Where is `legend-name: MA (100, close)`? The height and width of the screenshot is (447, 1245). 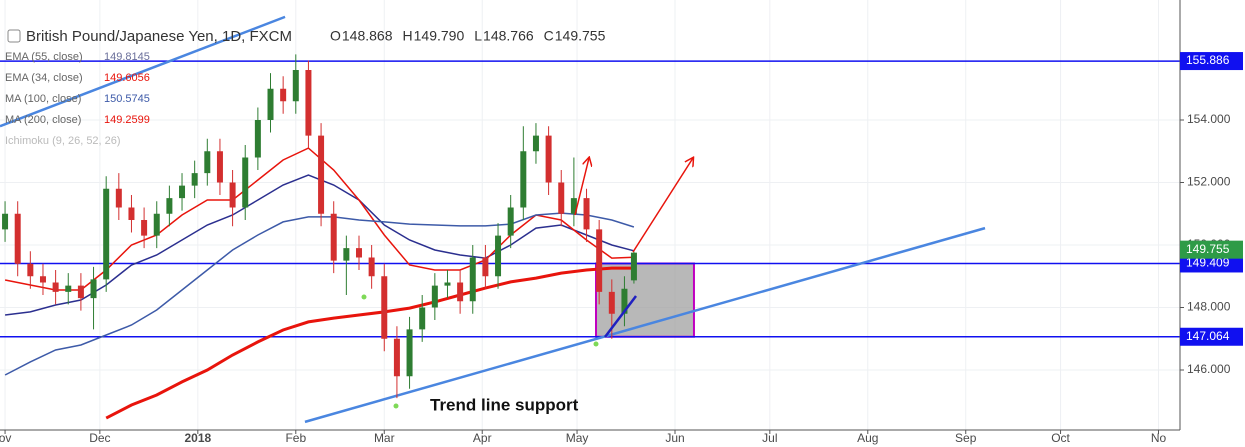
legend-name: MA (100, close) is located at coordinates (43, 99).